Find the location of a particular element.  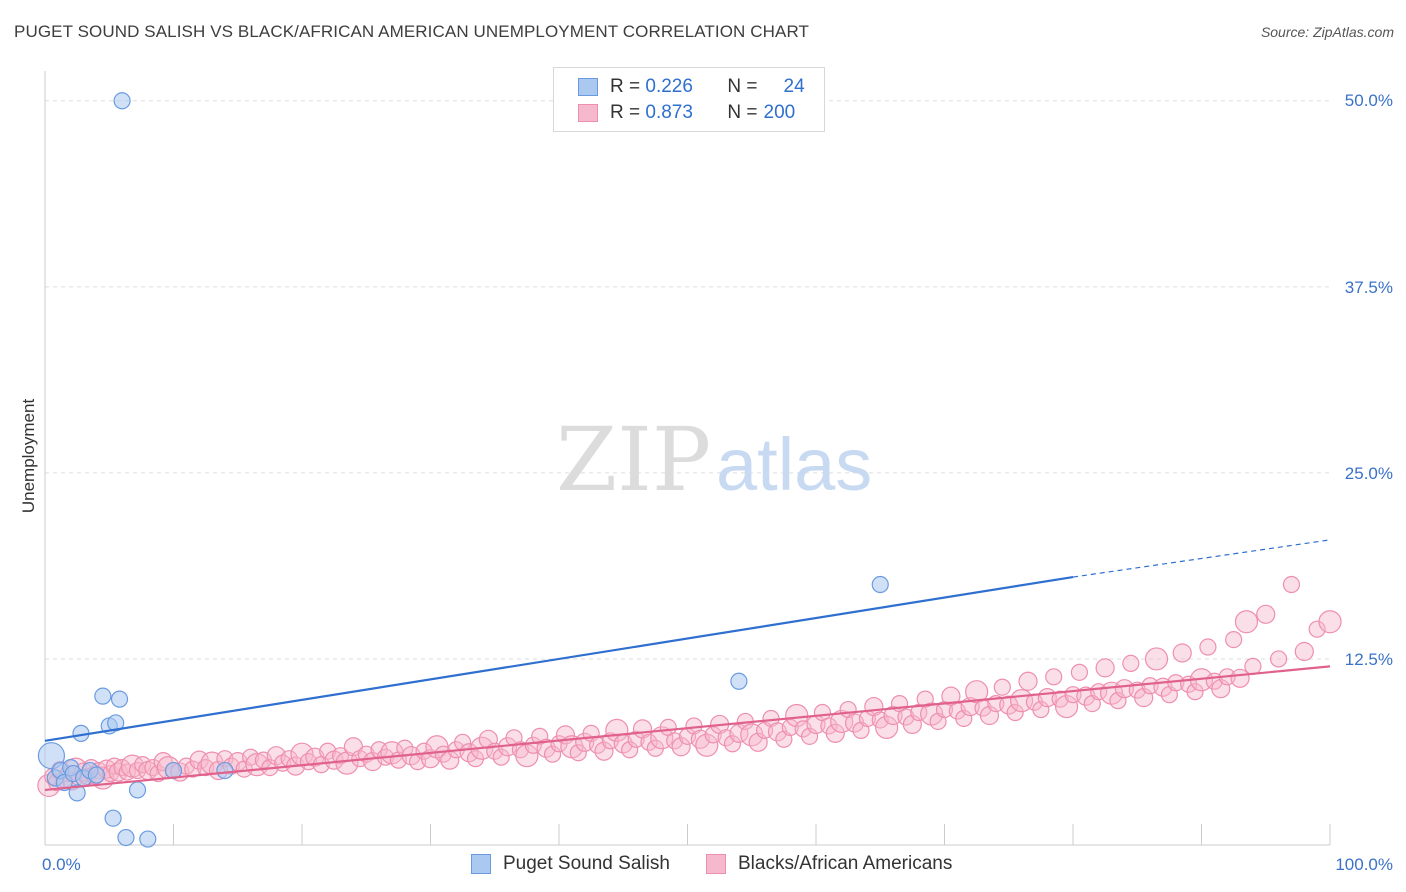

legend-r-value: 0.873 is located at coordinates (669, 112).